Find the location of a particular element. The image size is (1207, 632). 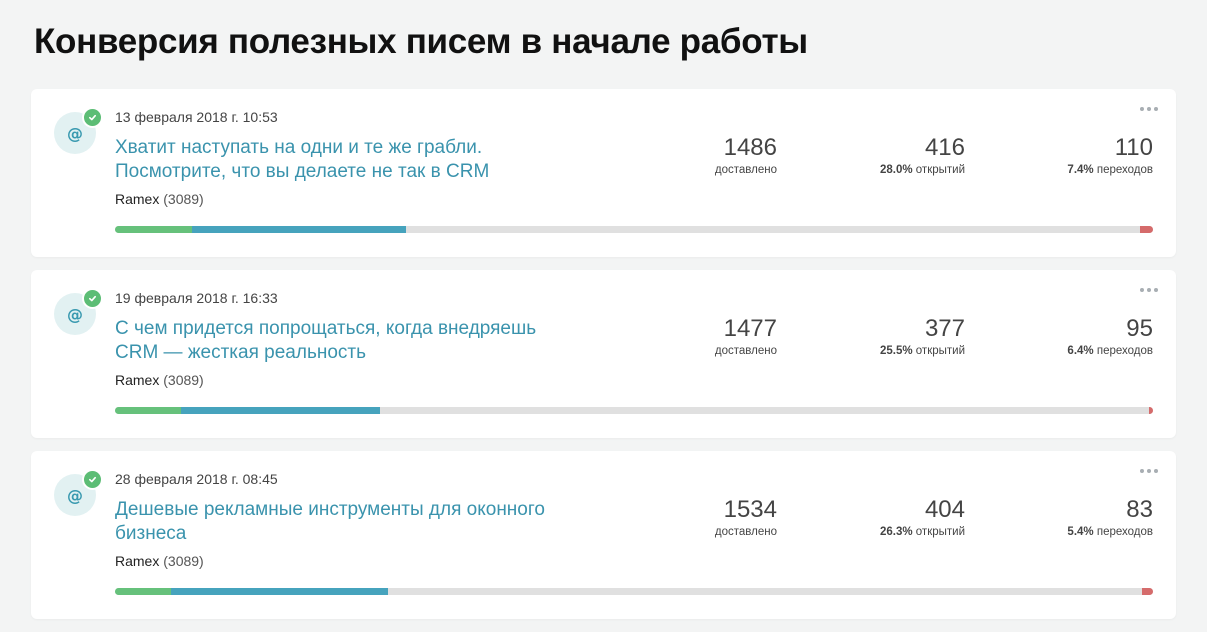

stat-clicks: 95 6.4% переходов is located at coordinates (1110, 336).